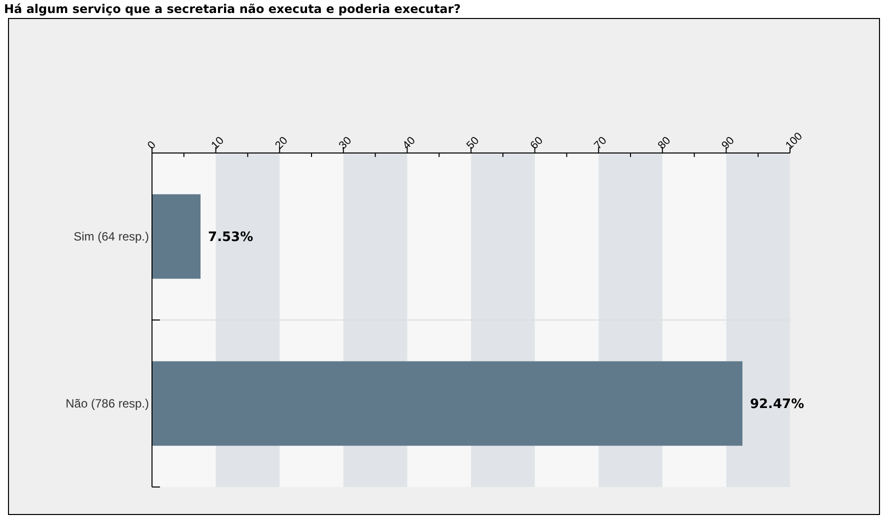  What do you see at coordinates (665, 143) in the screenshot?
I see `x-tick-label: 80` at bounding box center [665, 143].